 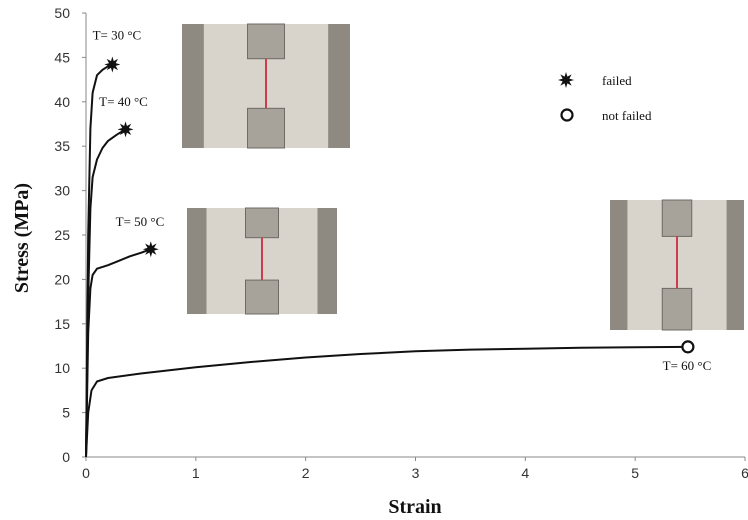 What do you see at coordinates (605, 97) in the screenshot?
I see `legend: failed not failed` at bounding box center [605, 97].